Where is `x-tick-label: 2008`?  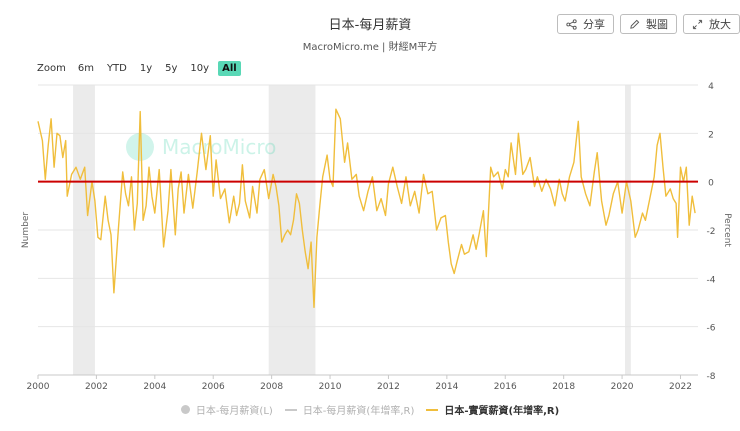 x-tick-label: 2008 is located at coordinates (271, 387).